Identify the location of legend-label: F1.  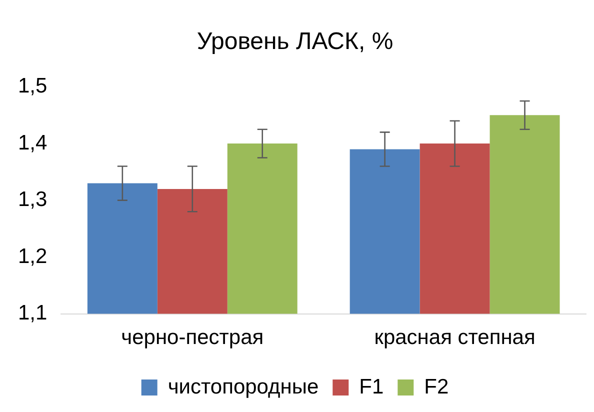
(371, 386).